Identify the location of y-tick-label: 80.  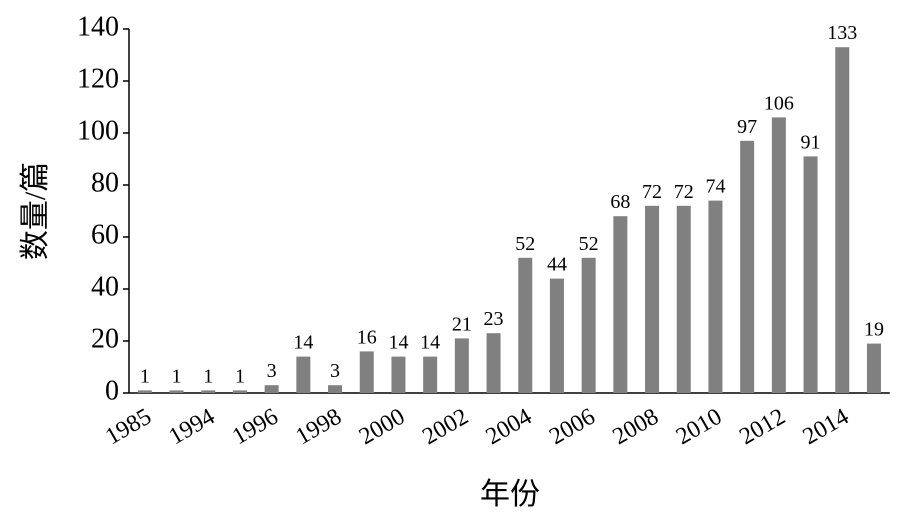
(105, 182).